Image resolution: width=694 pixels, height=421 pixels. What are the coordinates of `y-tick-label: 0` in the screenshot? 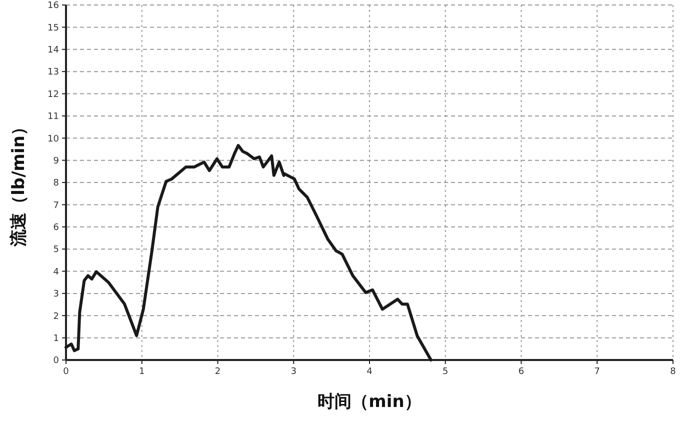 It's located at (56, 361).